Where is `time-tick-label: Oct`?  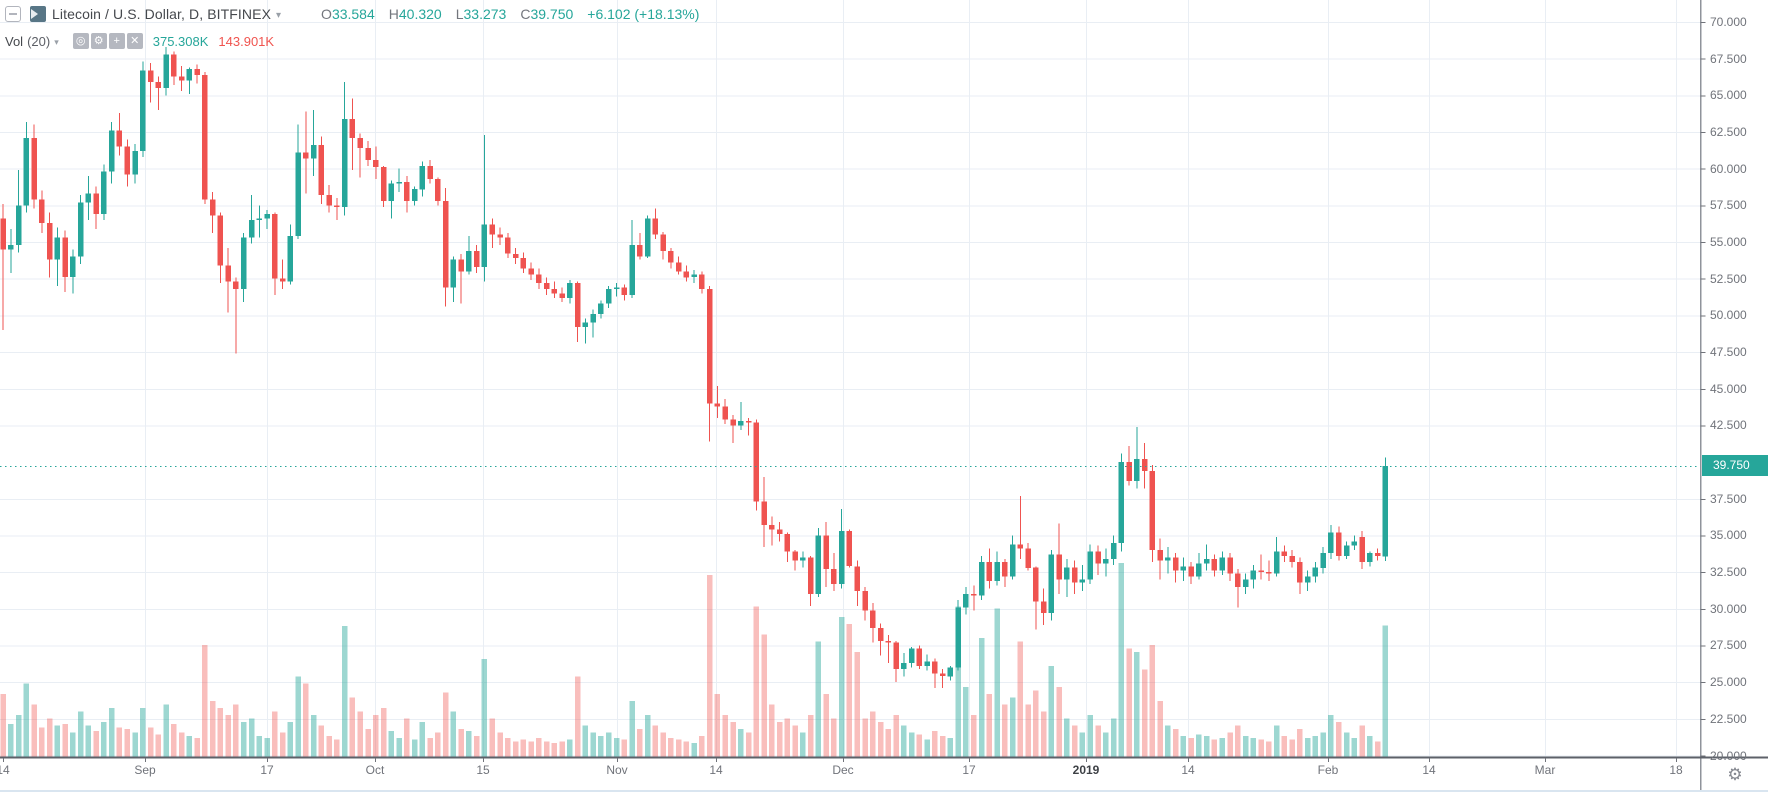 time-tick-label: Oct is located at coordinates (375, 770).